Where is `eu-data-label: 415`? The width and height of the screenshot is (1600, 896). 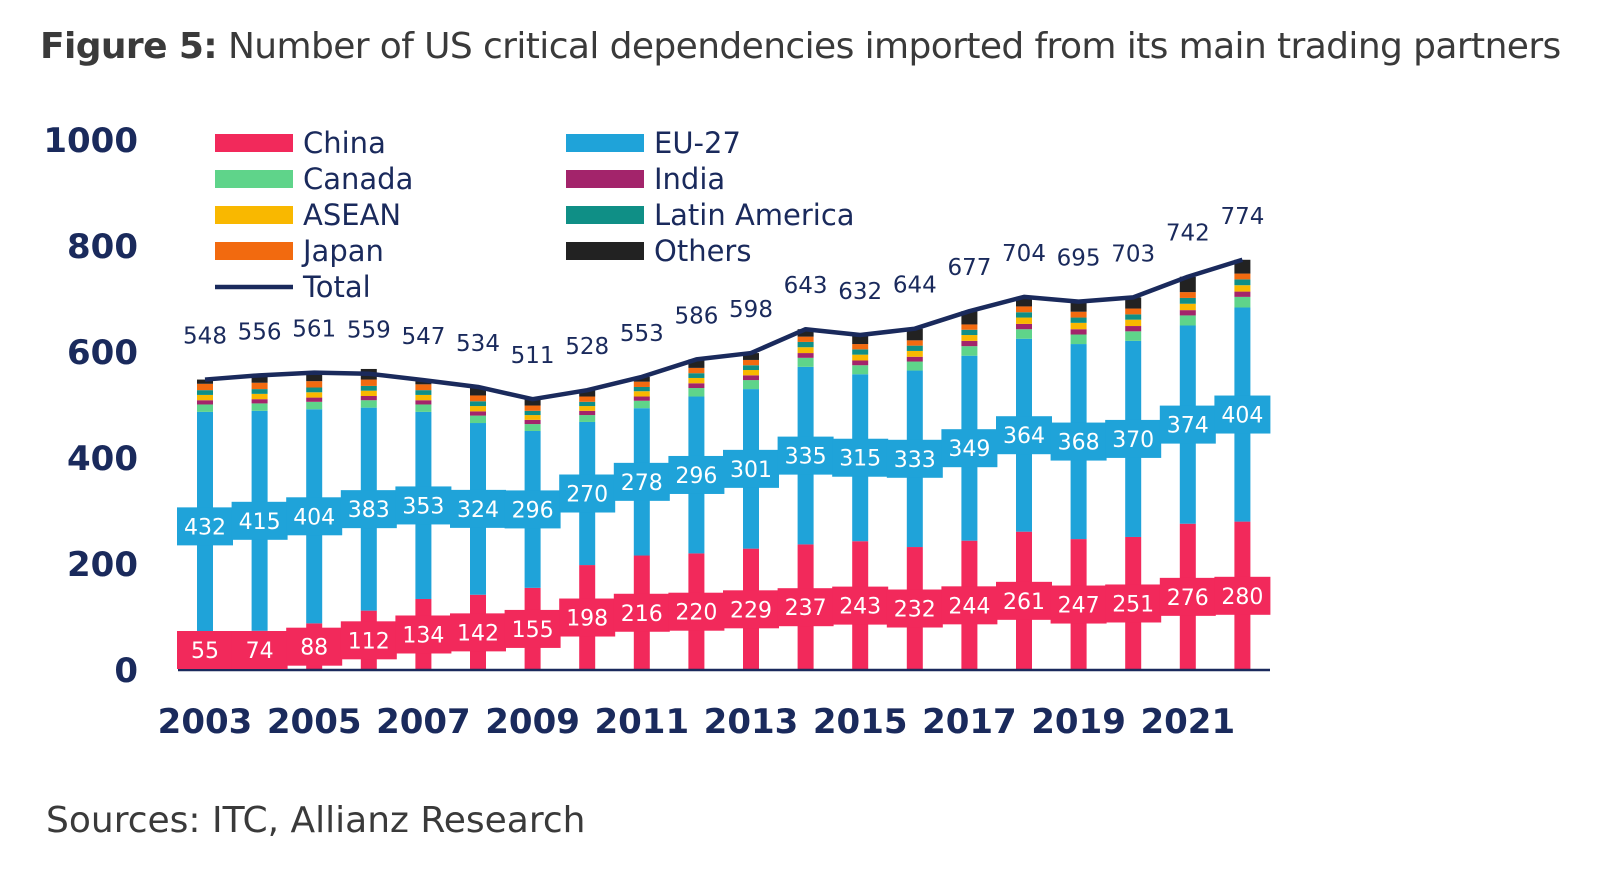
eu-data-label: 415 is located at coordinates (260, 522).